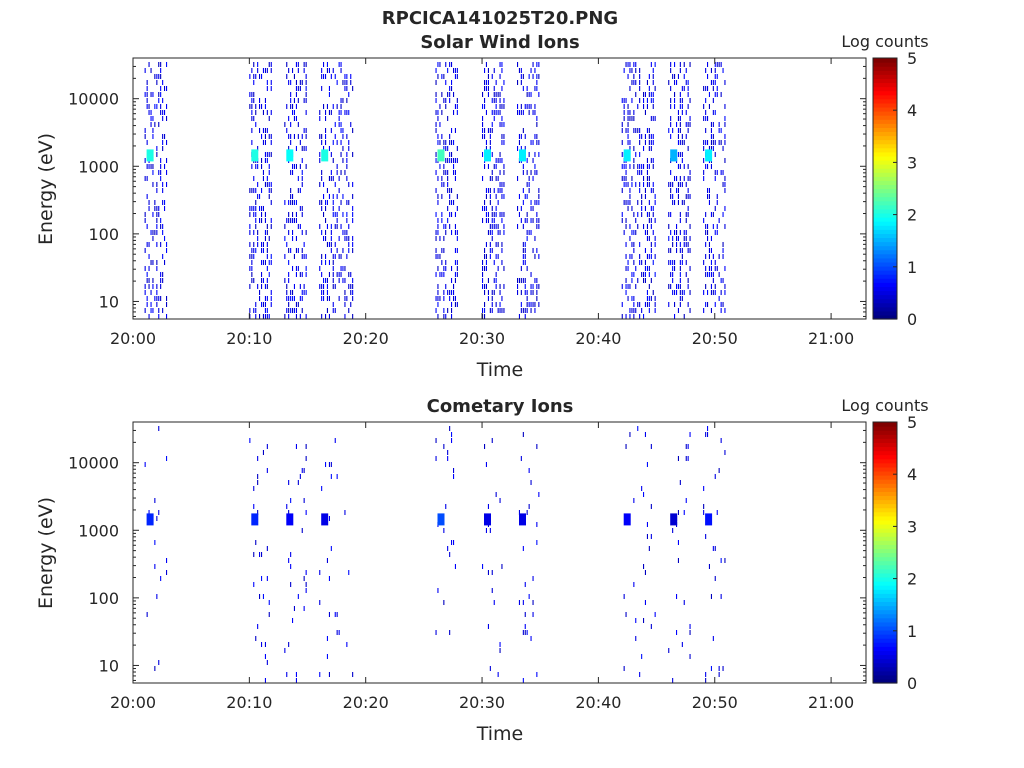 The width and height of the screenshot is (1024, 768). What do you see at coordinates (93, 463) in the screenshot?
I see `y-tick-label: 10000` at bounding box center [93, 463].